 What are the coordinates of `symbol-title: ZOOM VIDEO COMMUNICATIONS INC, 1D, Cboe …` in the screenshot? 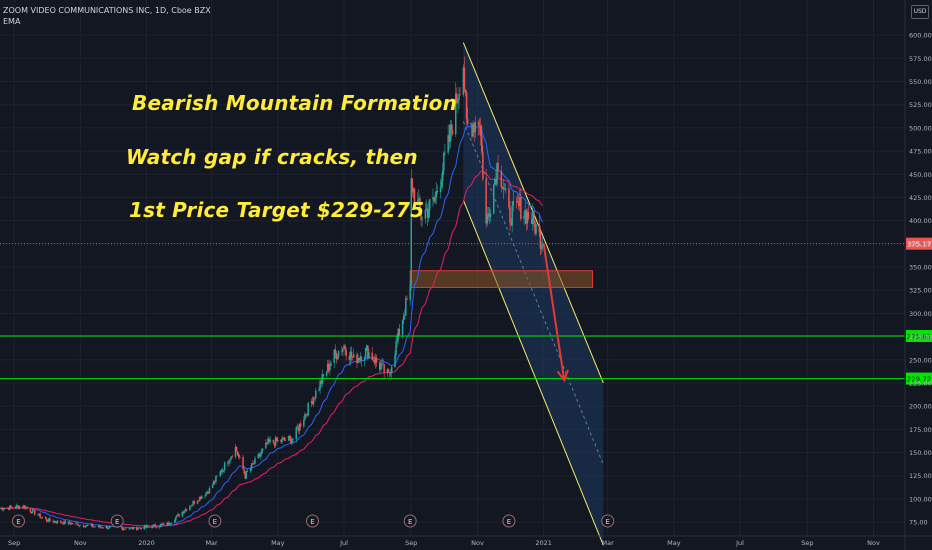 It's located at (107, 10).